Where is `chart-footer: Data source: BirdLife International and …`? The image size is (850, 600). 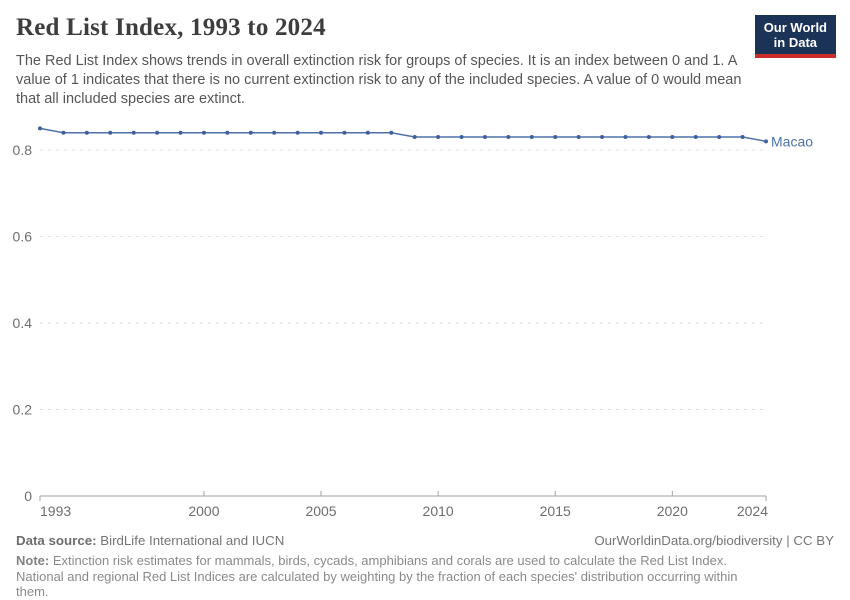
chart-footer: Data source: BirdLife International and … is located at coordinates (425, 540).